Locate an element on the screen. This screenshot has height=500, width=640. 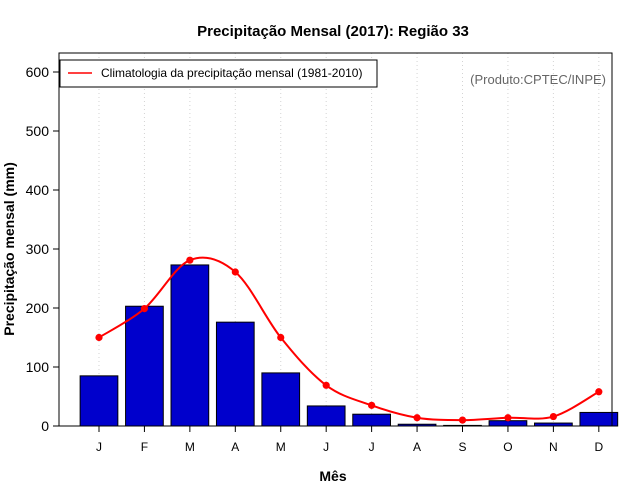
y-tick-label: 400 is located at coordinates (38, 190).